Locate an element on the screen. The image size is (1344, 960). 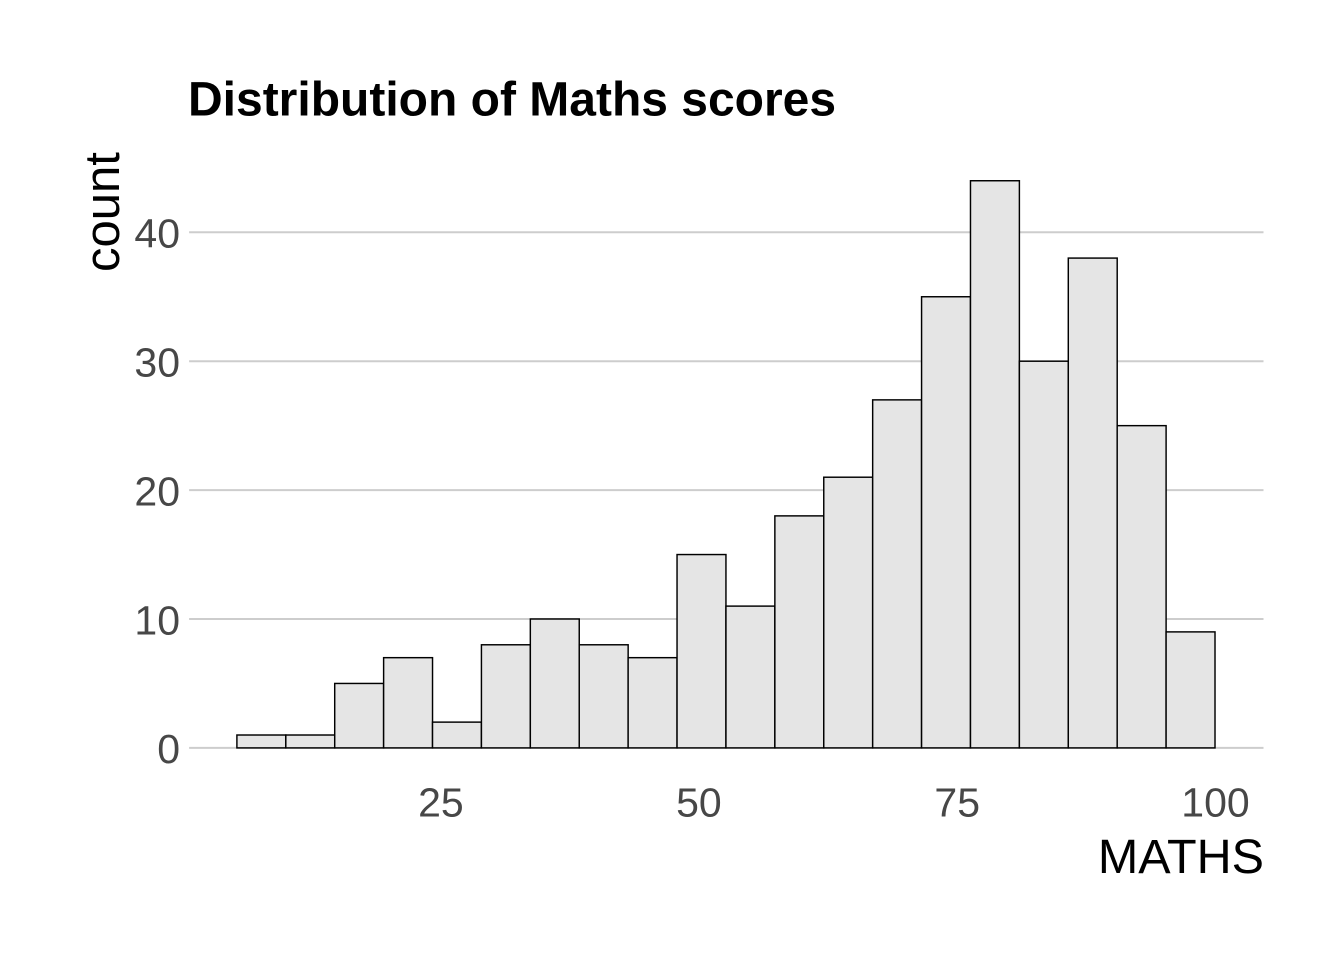
svg-text: 25 is located at coordinates (441, 803).